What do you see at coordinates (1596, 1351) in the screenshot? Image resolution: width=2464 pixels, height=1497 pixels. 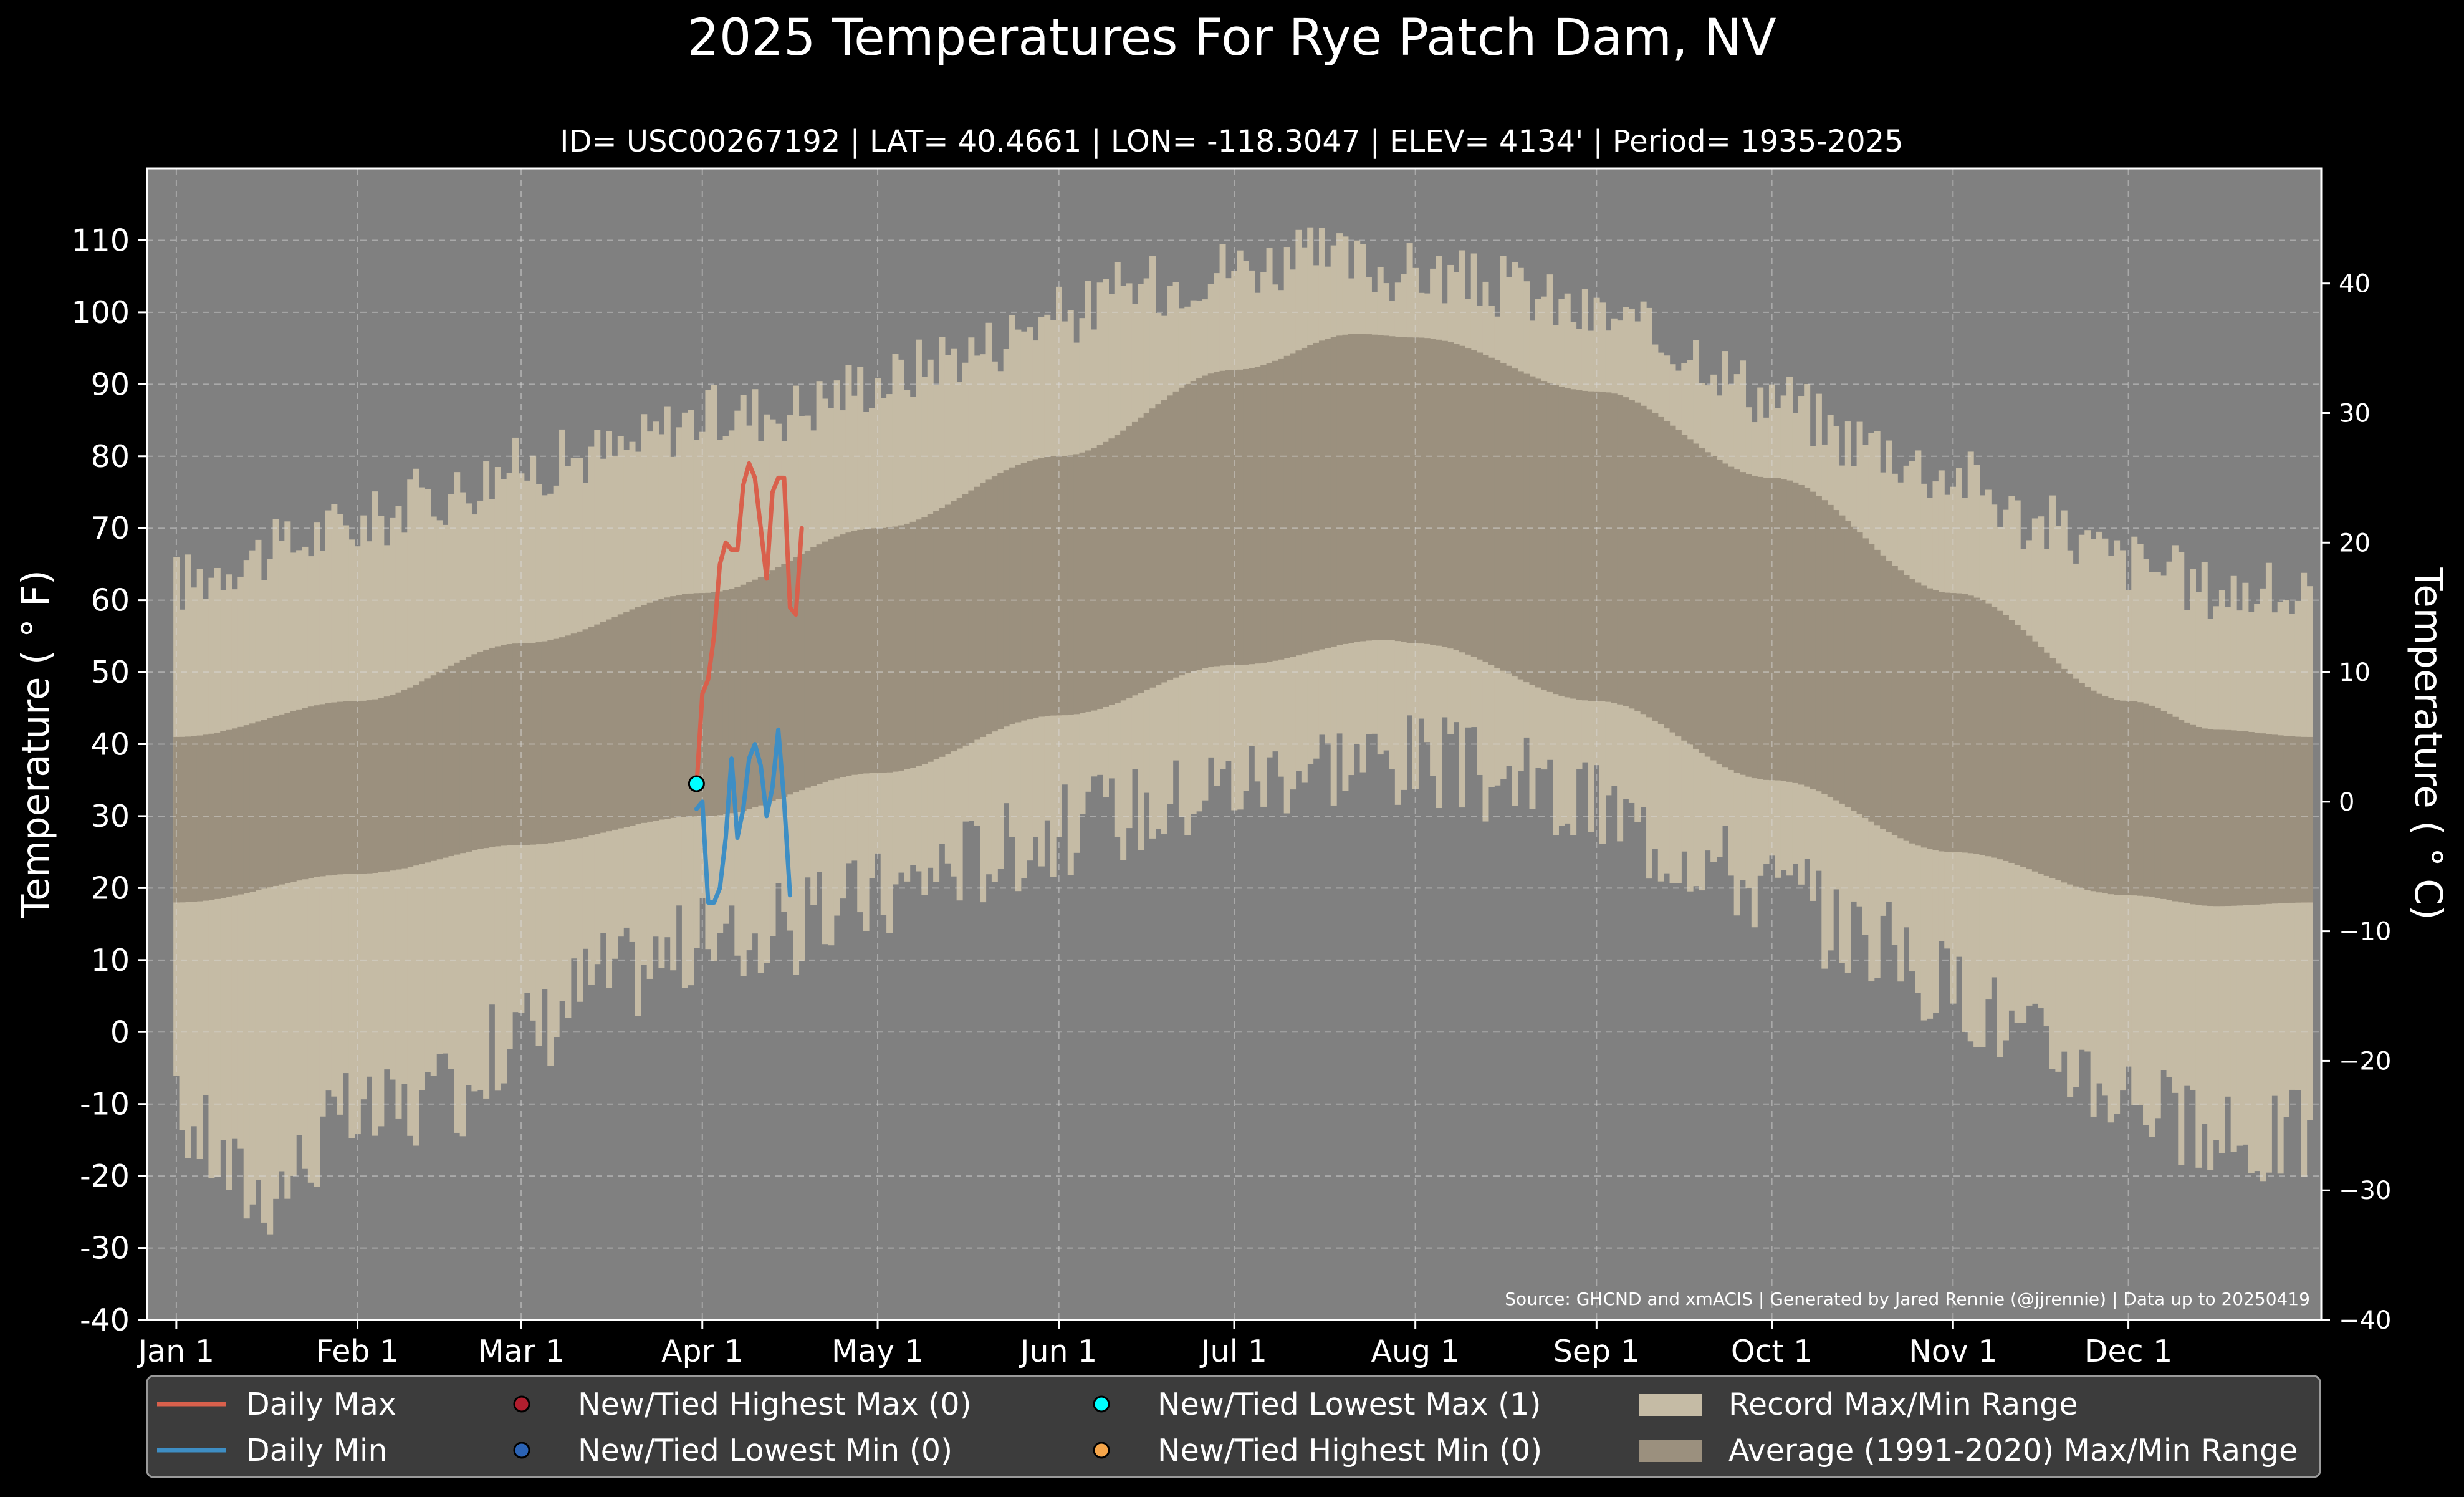 I see `x-tick-label: Sep 1` at bounding box center [1596, 1351].